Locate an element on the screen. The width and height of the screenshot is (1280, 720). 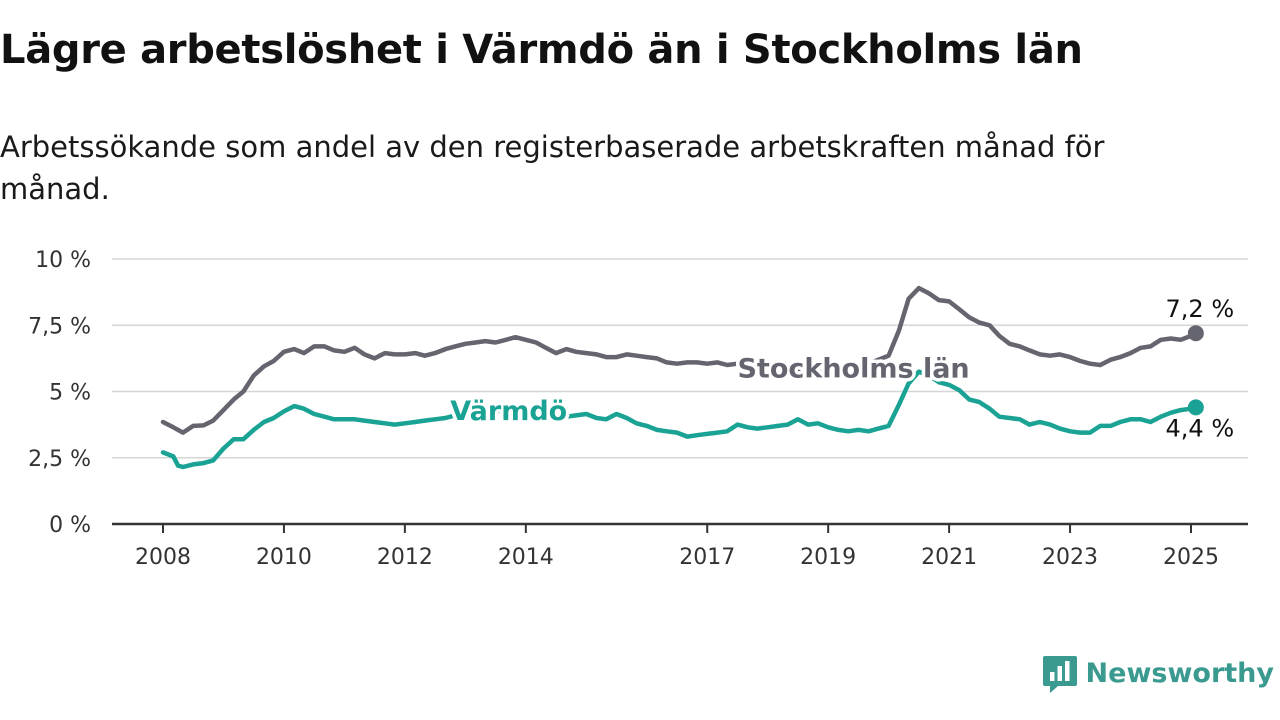
series-name-label: Värmdö is located at coordinates (508, 411).